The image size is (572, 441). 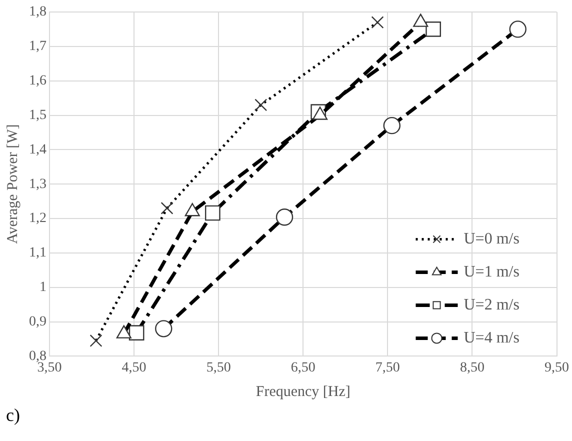 What do you see at coordinates (303, 368) in the screenshot?
I see `x-tick-label: 6,50` at bounding box center [303, 368].